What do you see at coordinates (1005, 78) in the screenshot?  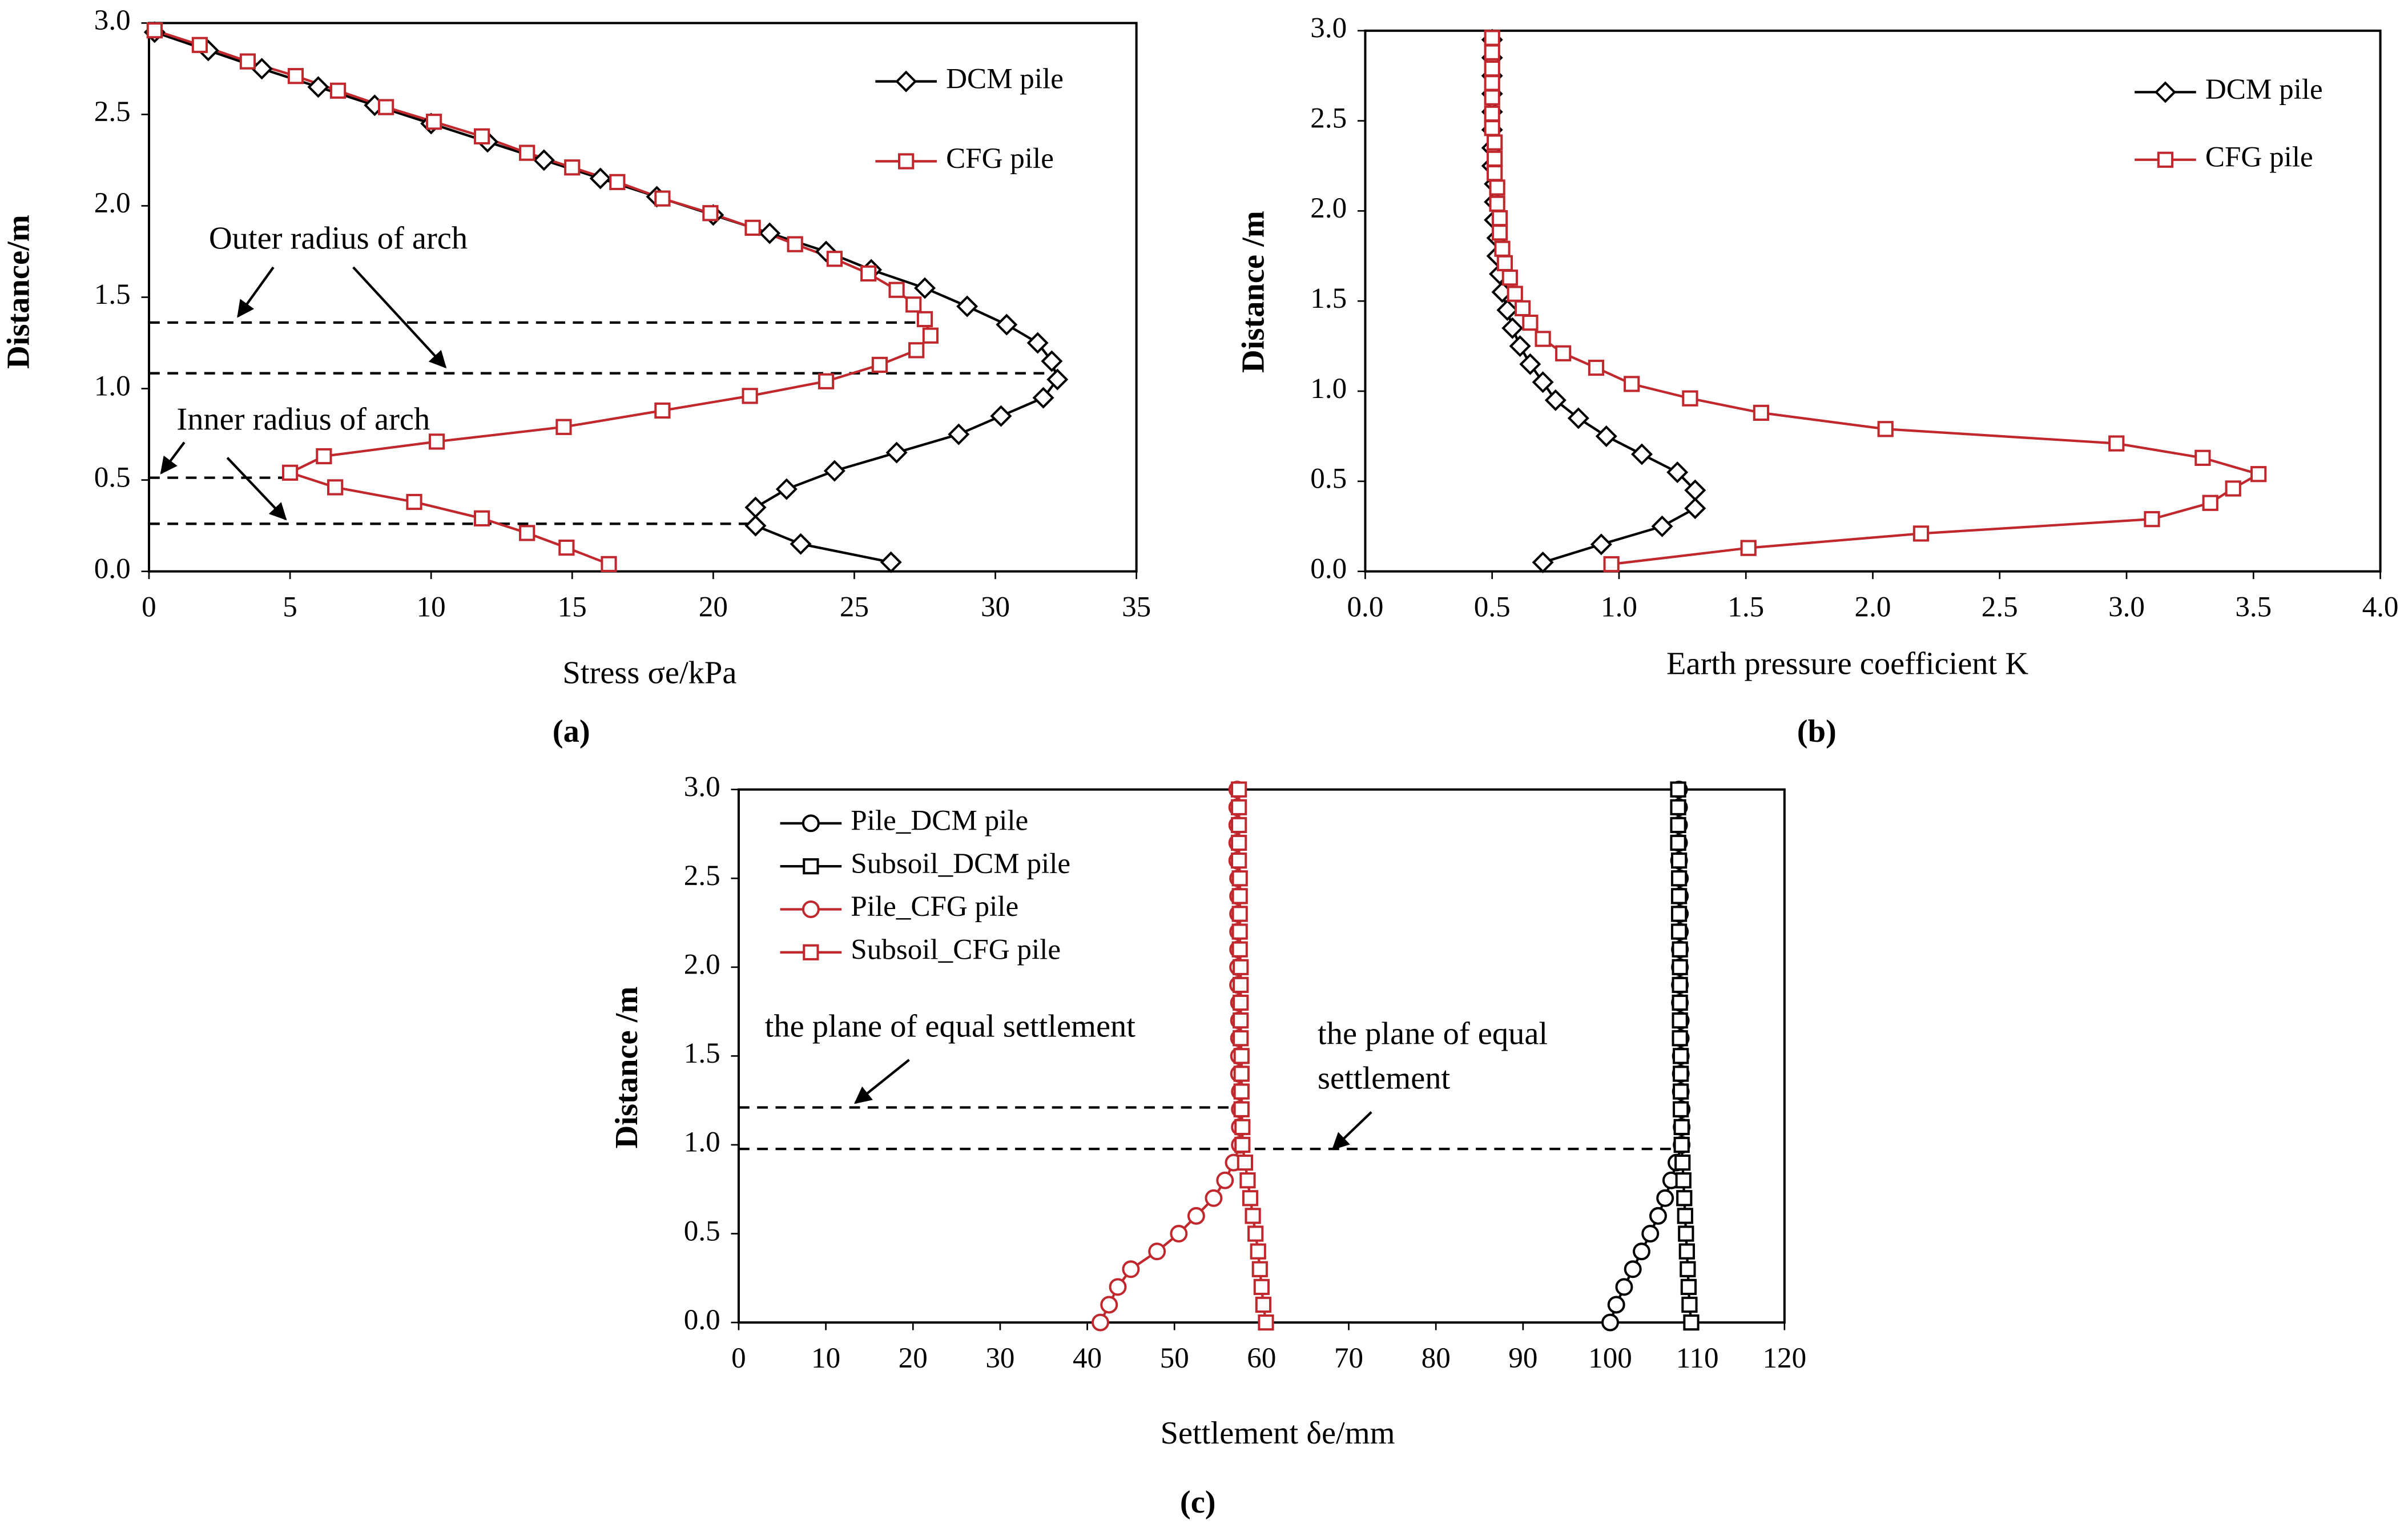 I see `legend-label: DCM pile` at bounding box center [1005, 78].